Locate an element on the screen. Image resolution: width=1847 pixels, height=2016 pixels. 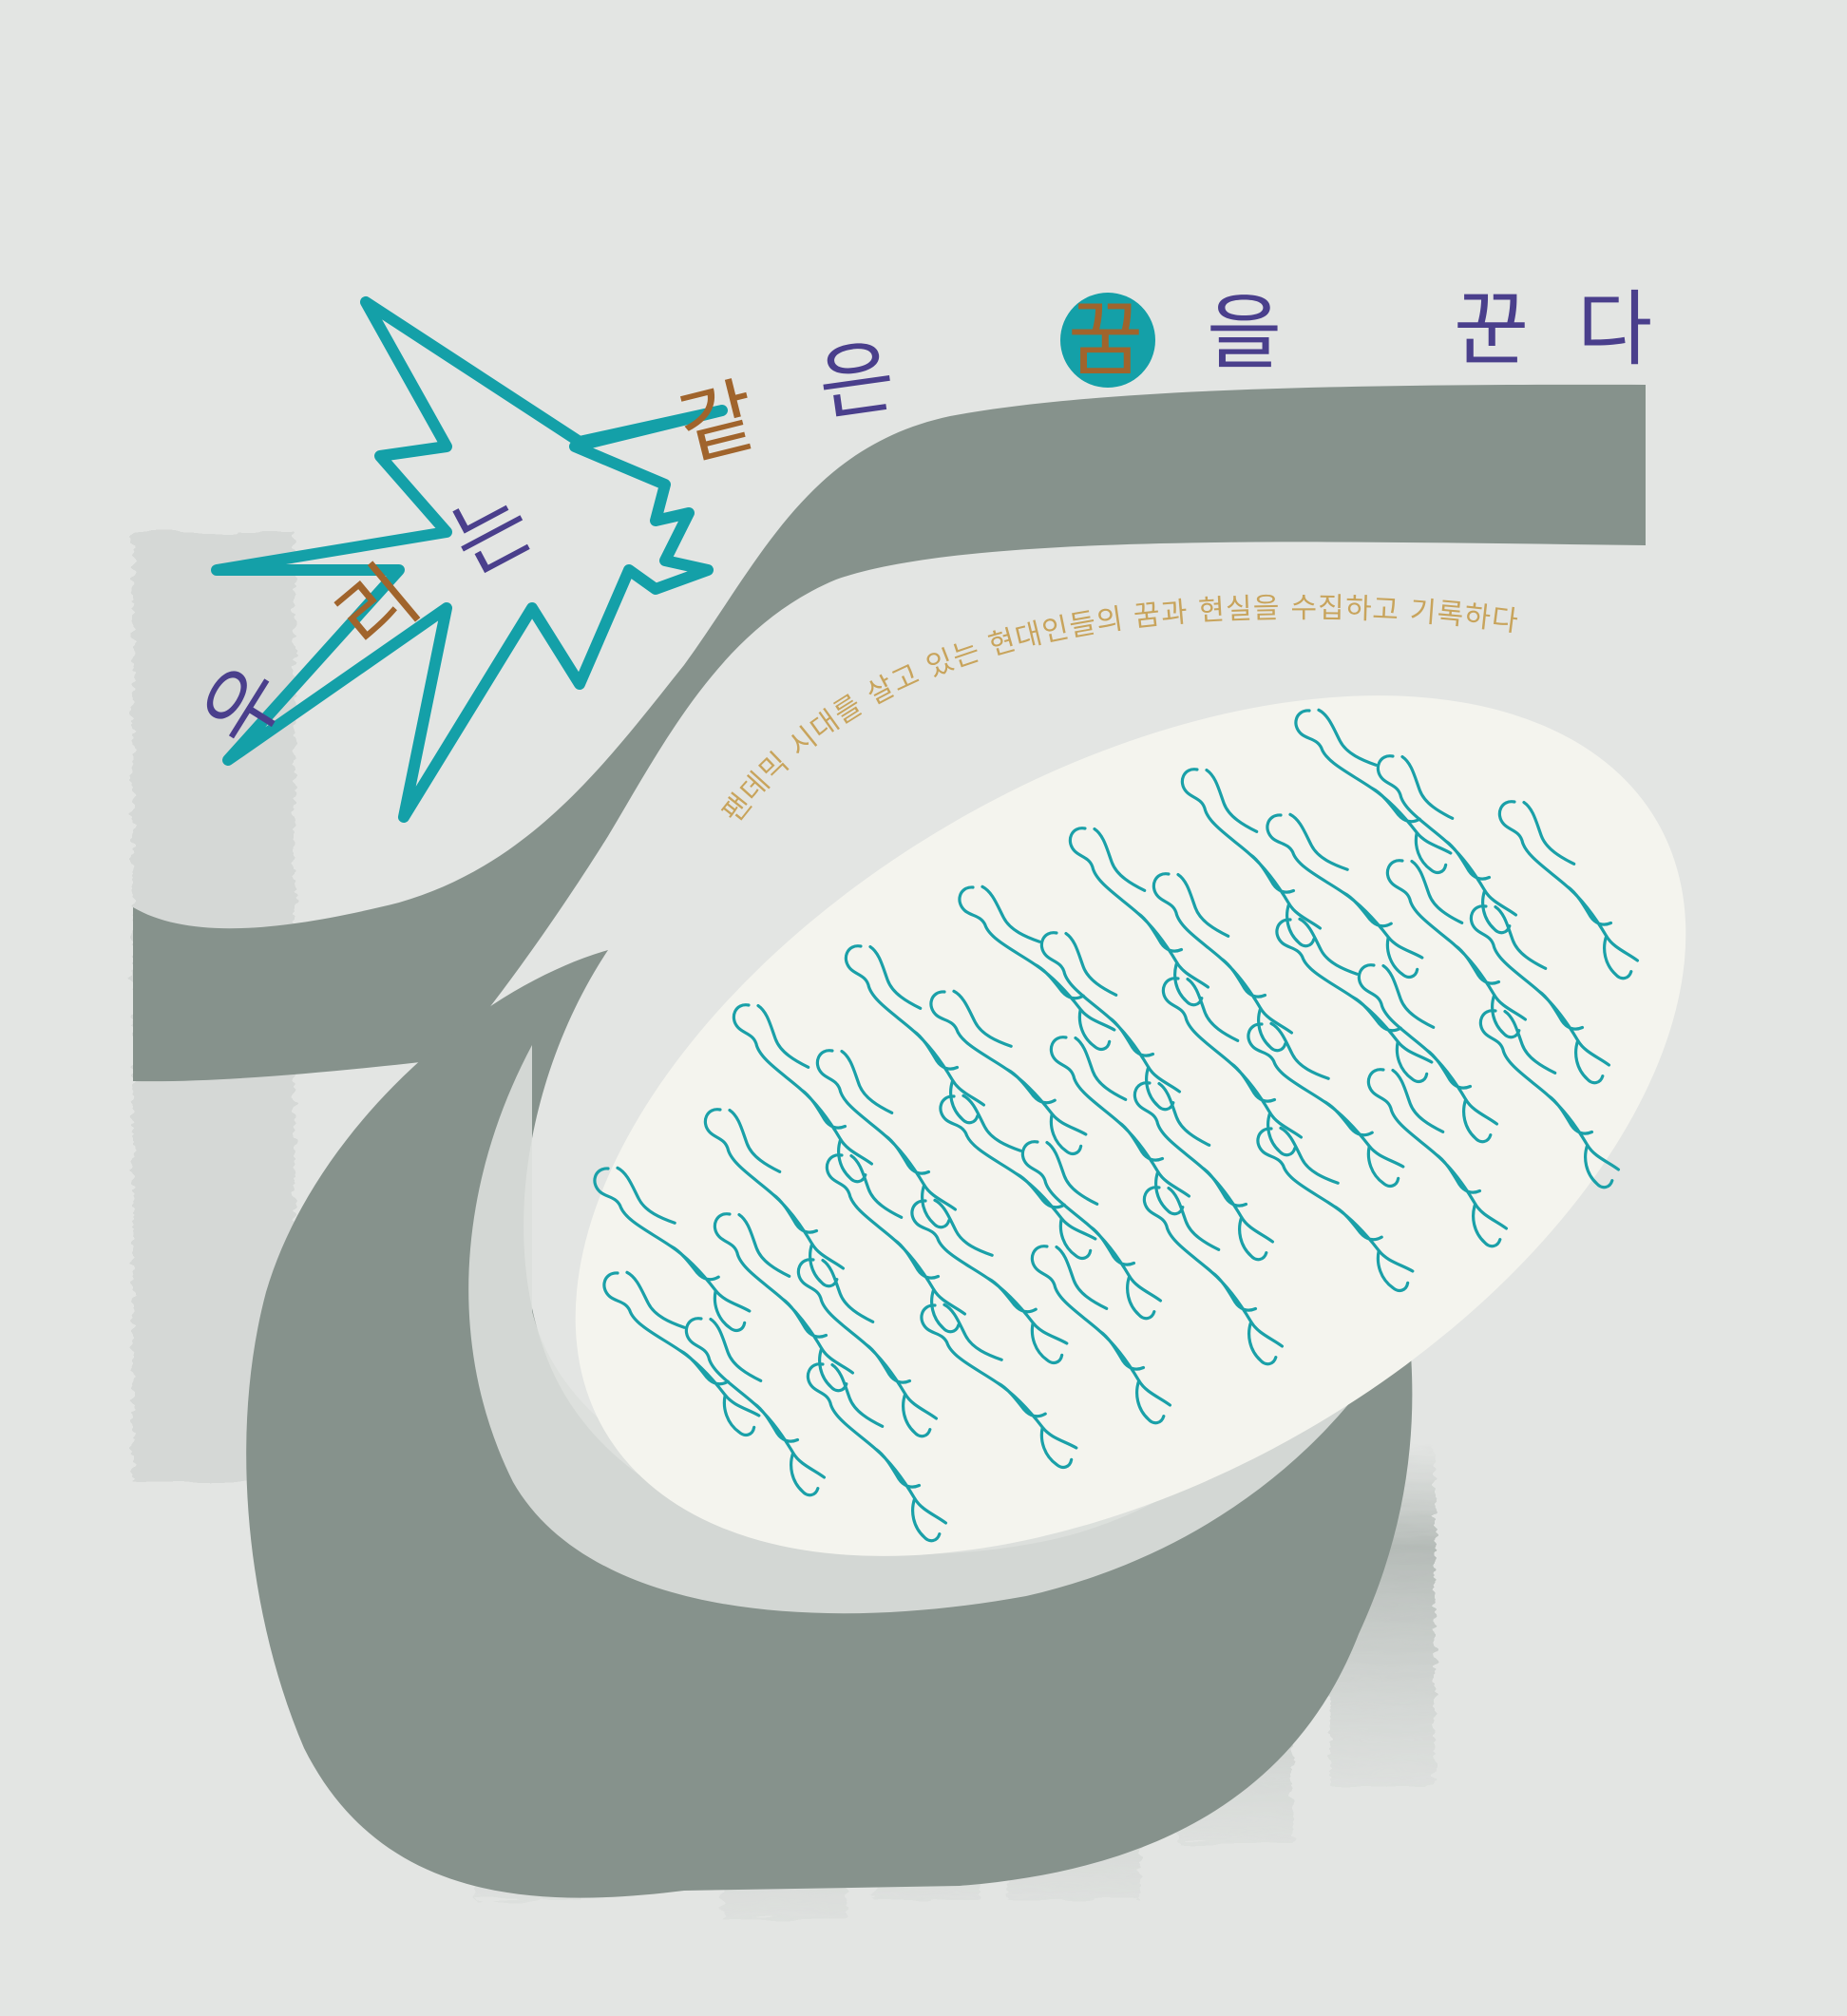
title-char-6: 꿈 is located at coordinates (1106, 340).